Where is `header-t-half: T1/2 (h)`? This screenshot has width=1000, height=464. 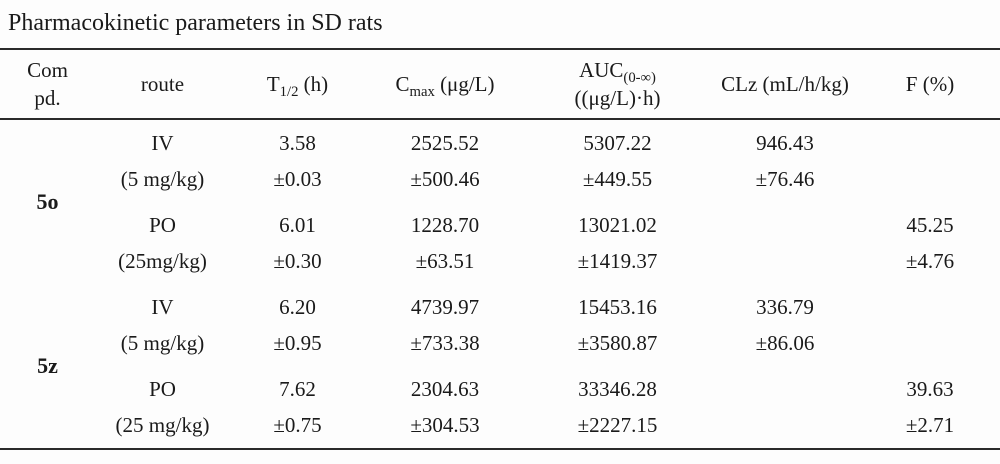
header-t-half: T1/2 (h) is located at coordinates (297, 84).